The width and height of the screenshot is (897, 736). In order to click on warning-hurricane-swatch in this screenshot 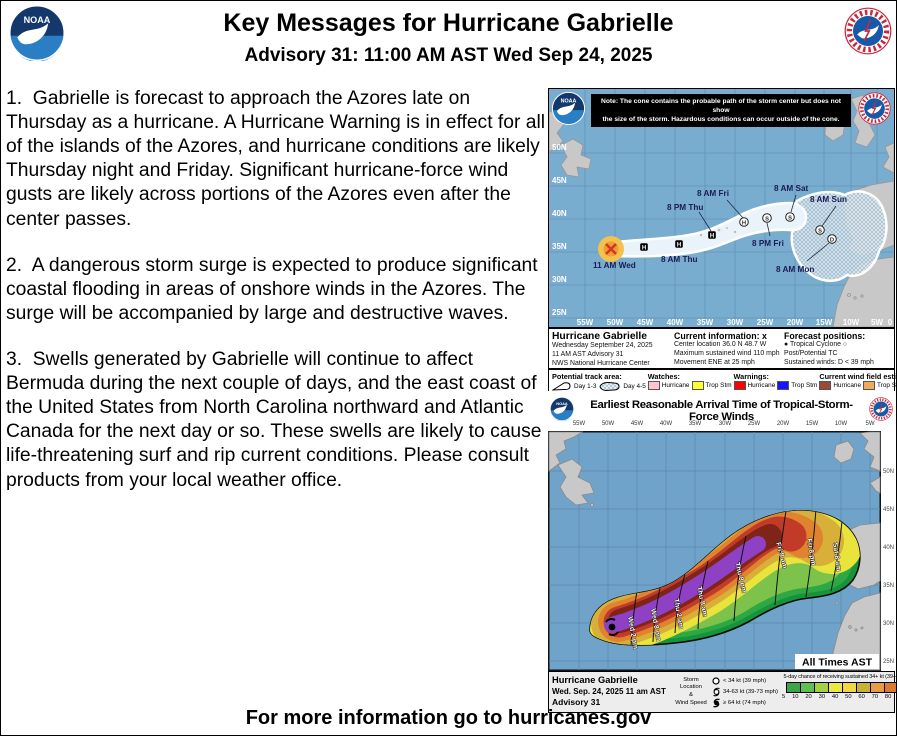, I will do `click(739, 385)`.